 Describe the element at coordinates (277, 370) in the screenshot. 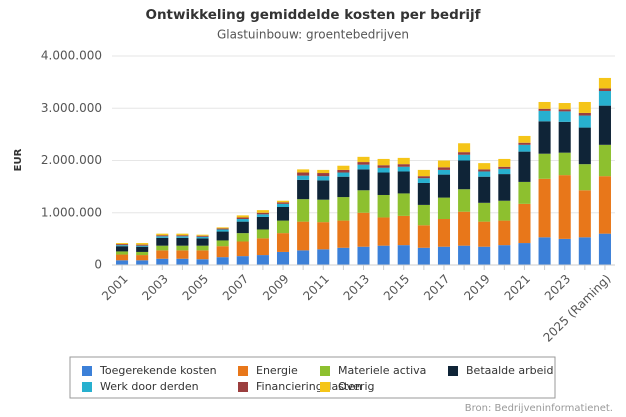

I see `legend-label: Energie` at that location.